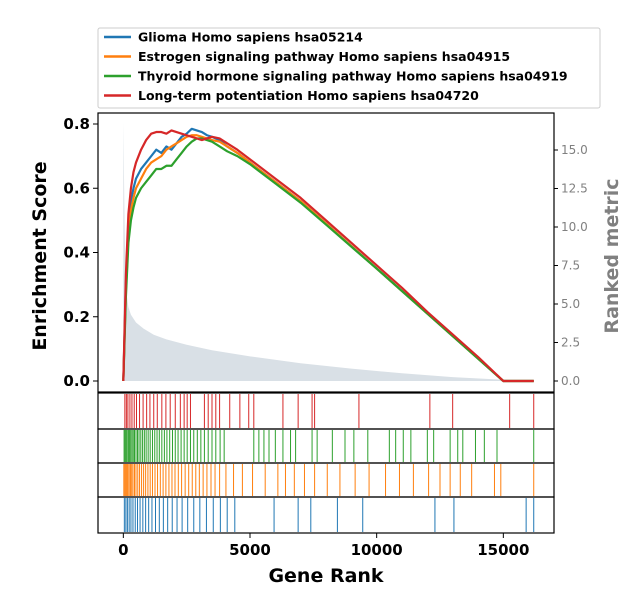 The height and width of the screenshot is (593, 633). I want to click on y-tick-label: 0.2, so click(76, 317).